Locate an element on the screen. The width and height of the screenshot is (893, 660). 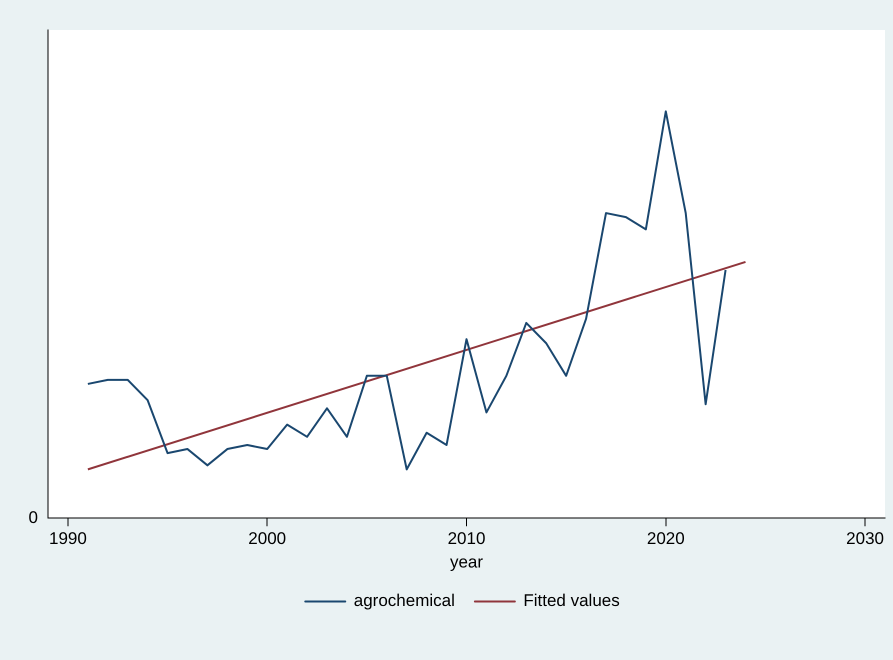
legend-label: Fitted values is located at coordinates (571, 600).